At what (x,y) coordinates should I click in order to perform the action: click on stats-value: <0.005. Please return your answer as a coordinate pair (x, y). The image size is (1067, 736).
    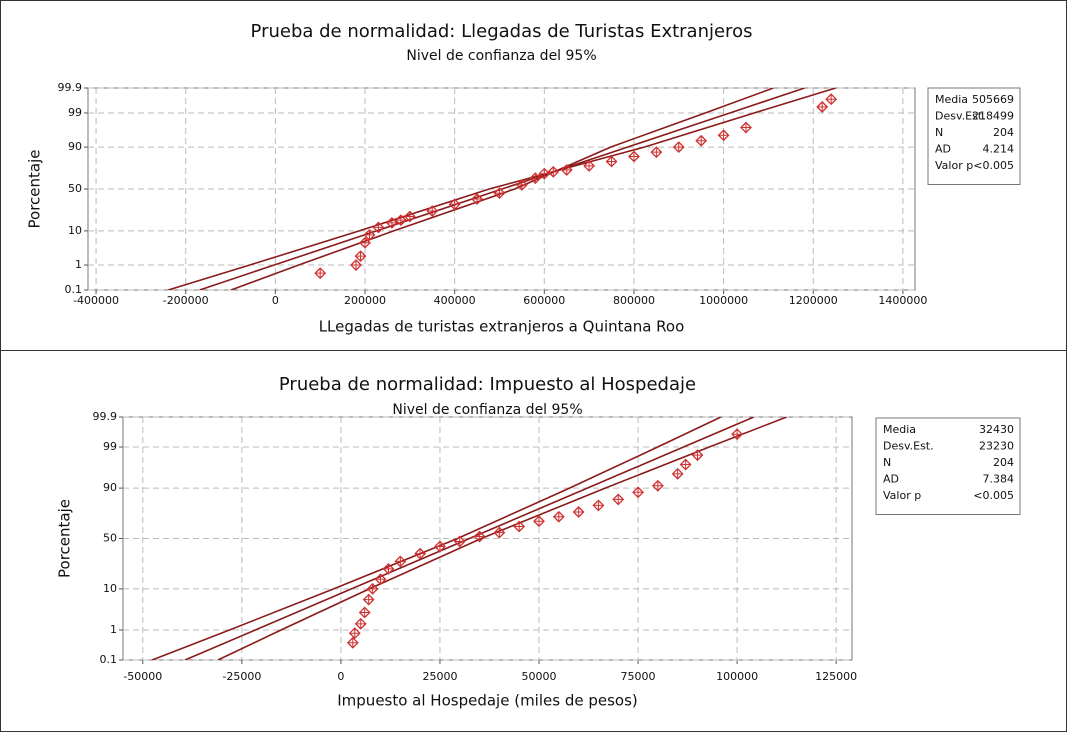
    Looking at the image, I should click on (993, 495).